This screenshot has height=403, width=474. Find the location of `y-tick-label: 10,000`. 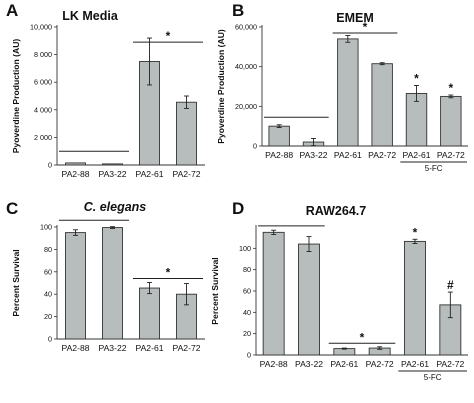

y-tick-label: 10,000 is located at coordinates (41, 27).